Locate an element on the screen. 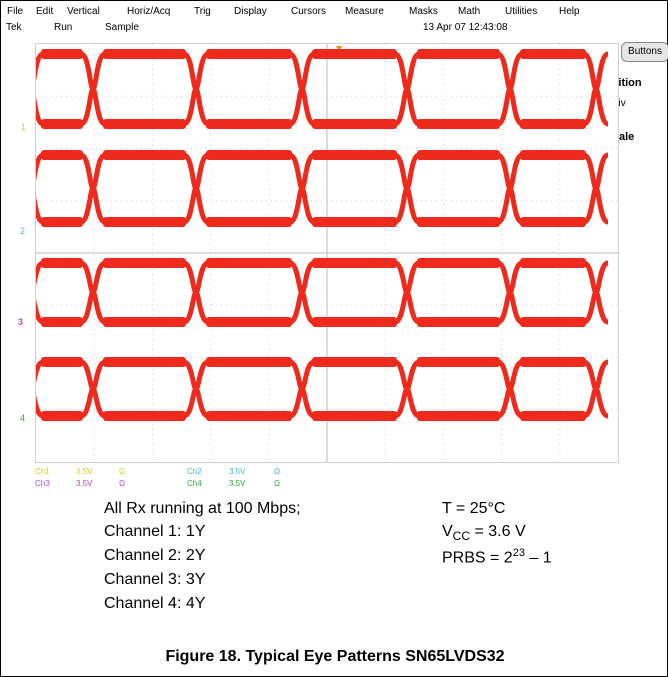 The image size is (668, 677). menu-help: Help is located at coordinates (569, 11).